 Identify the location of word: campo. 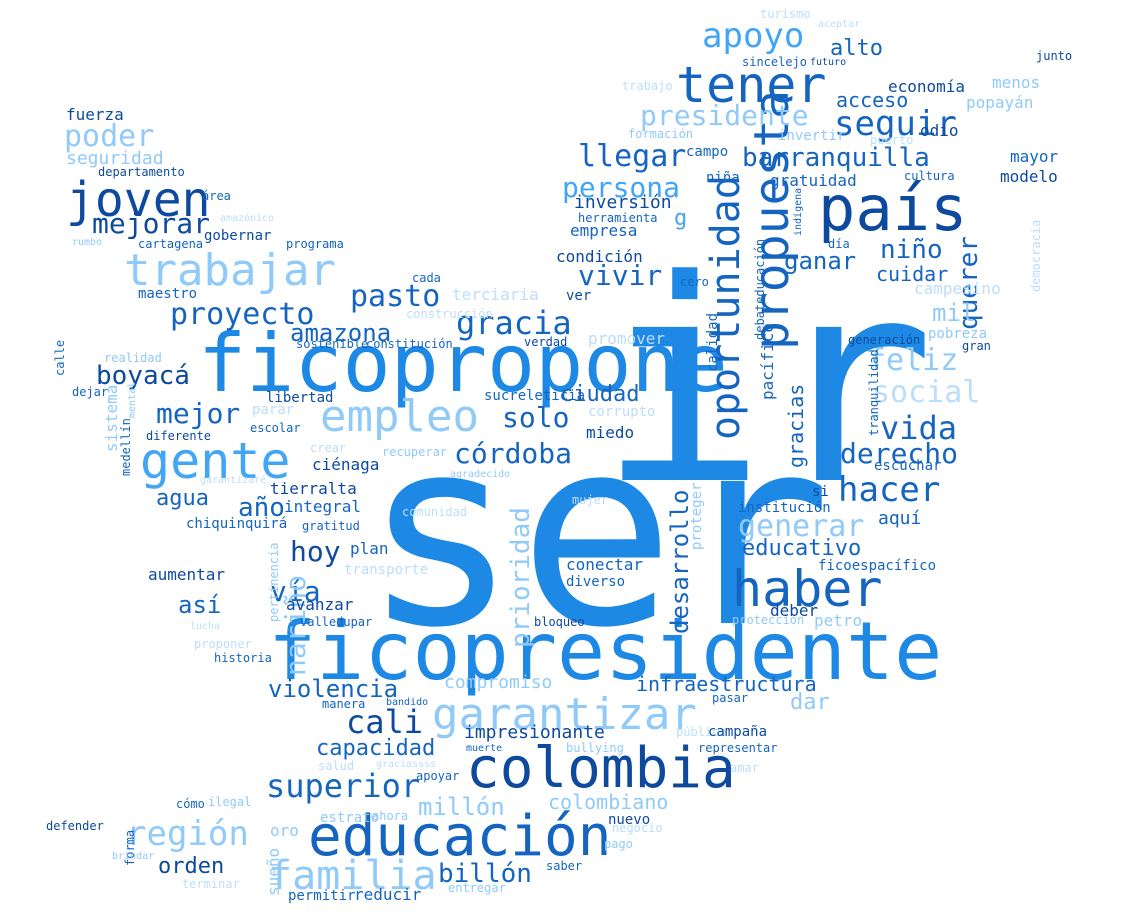
(707, 151).